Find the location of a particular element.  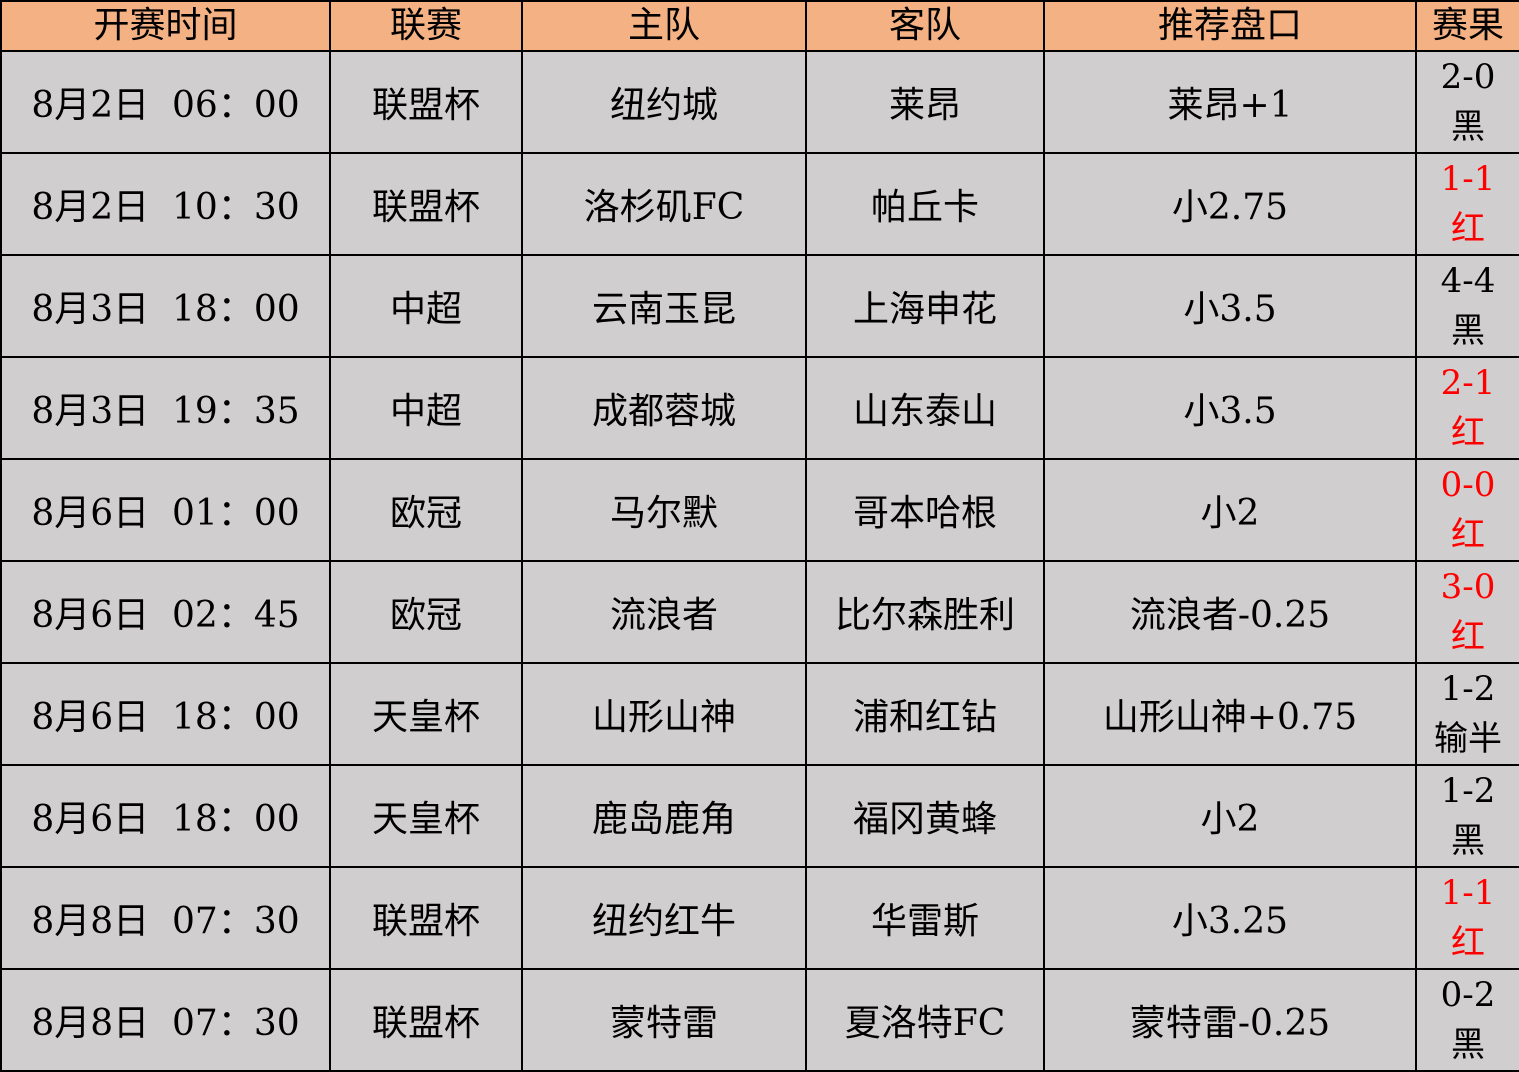

cell-home: 流浪者 is located at coordinates (664, 612).